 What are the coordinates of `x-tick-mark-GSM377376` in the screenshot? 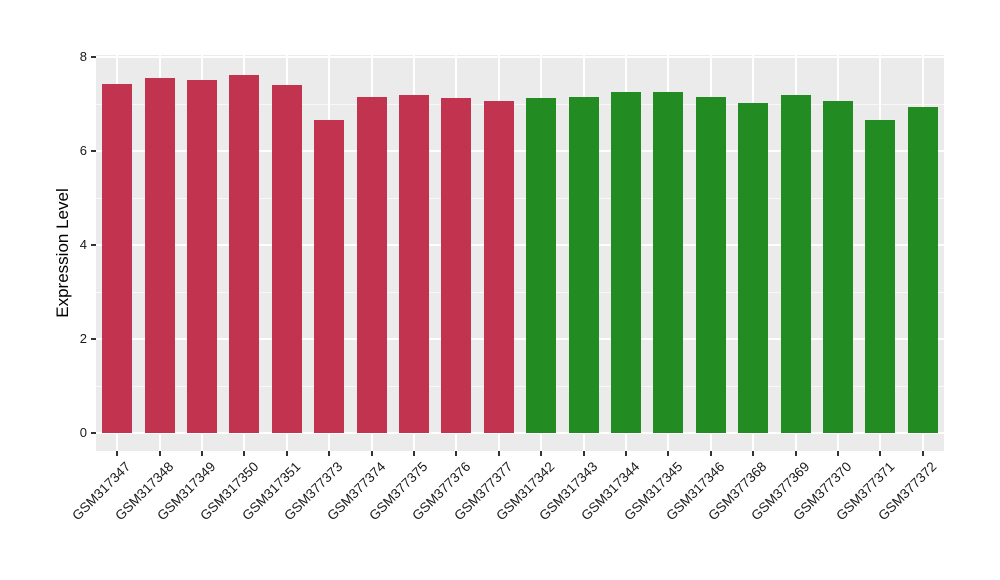 It's located at (456, 453).